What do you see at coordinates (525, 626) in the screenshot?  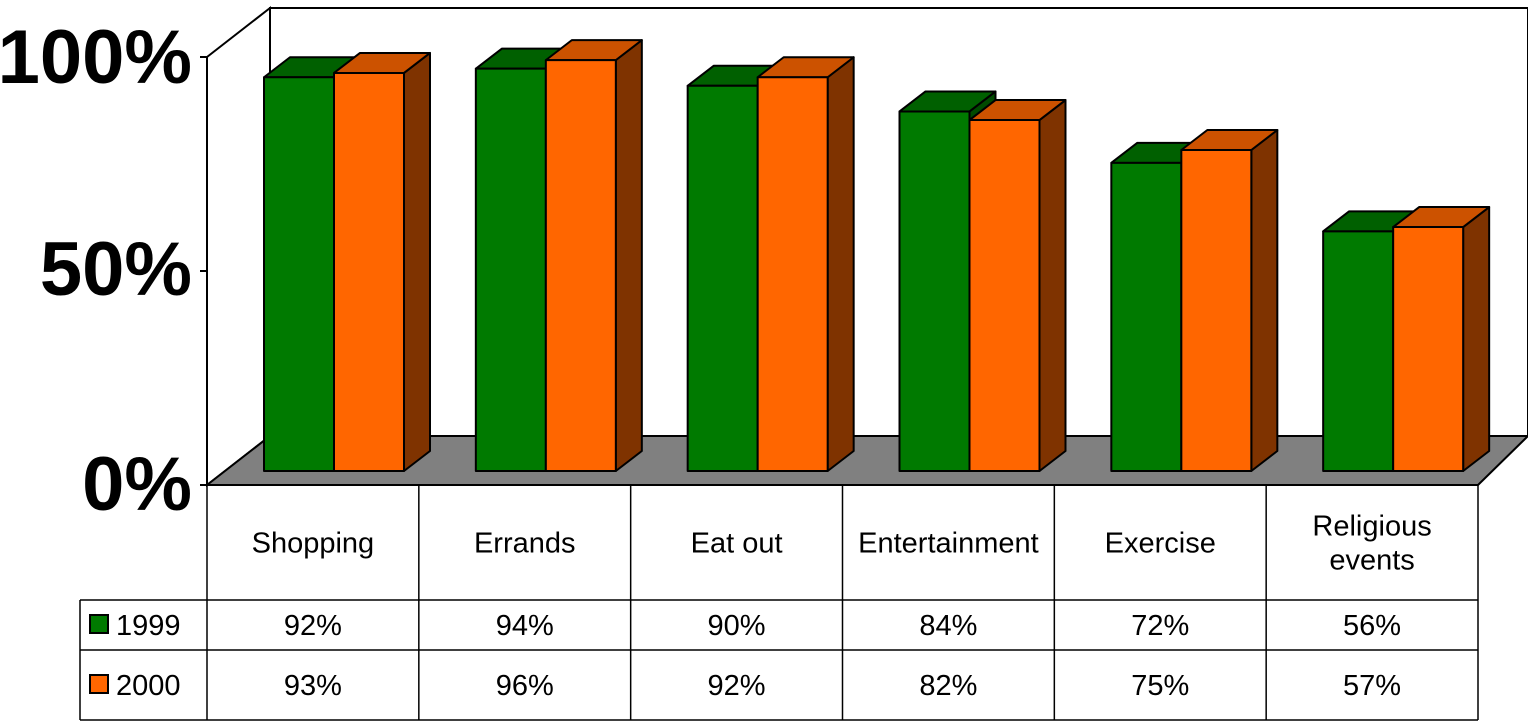 I see `data-label: 94%` at bounding box center [525, 626].